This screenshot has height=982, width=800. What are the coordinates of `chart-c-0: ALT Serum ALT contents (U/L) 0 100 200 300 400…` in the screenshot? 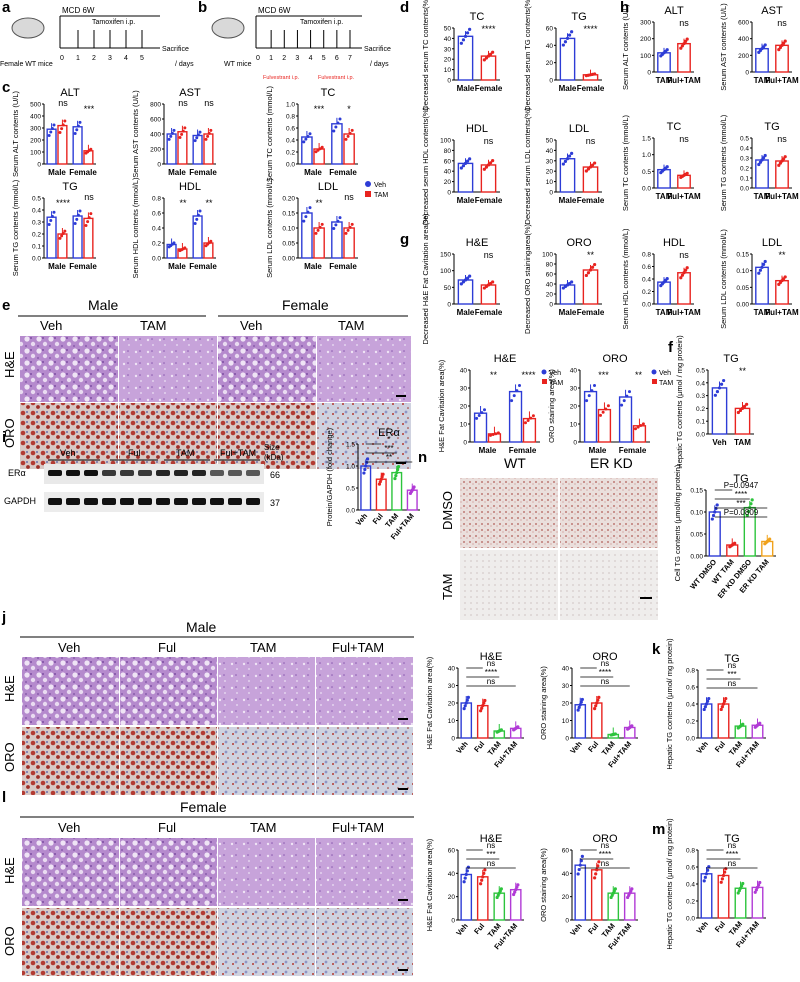 It's located at (54, 132).